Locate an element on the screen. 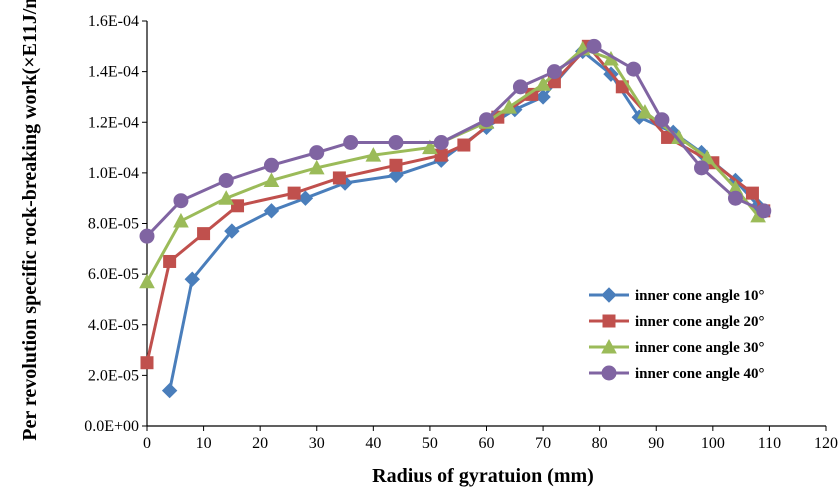 This screenshot has width=839, height=493. legend-item: inner cone angle 20° is located at coordinates (676, 322).